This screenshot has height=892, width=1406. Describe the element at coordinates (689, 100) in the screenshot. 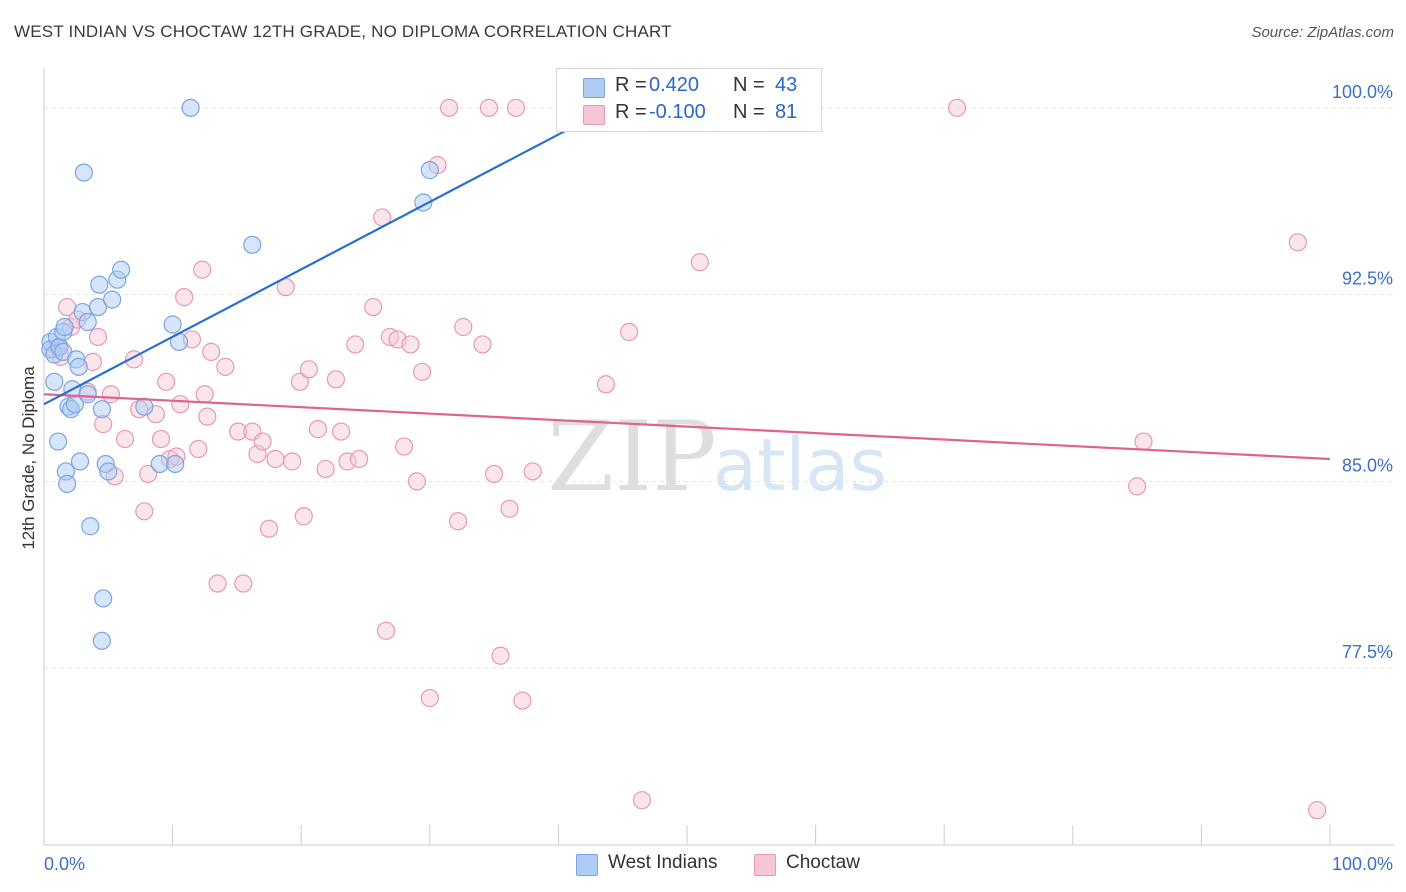

I see `correlation-legend: R = 0.420 N = 43 R = -0.100 N = 81` at that location.